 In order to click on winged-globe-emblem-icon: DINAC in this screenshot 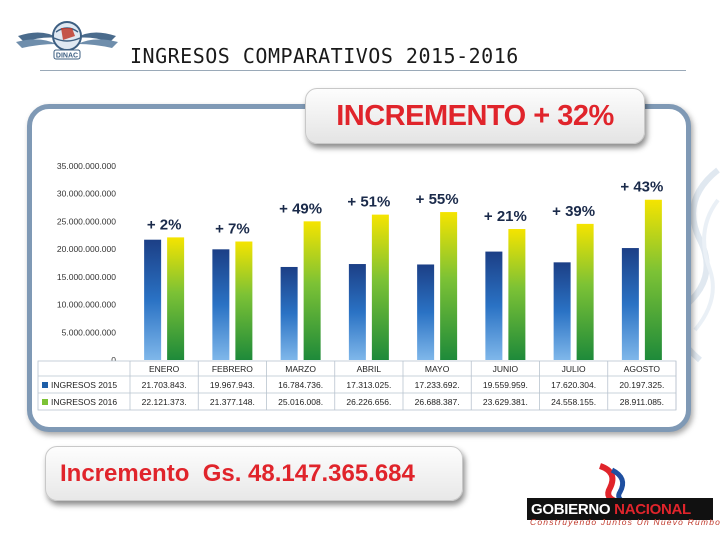, I will do `click(67, 40)`.